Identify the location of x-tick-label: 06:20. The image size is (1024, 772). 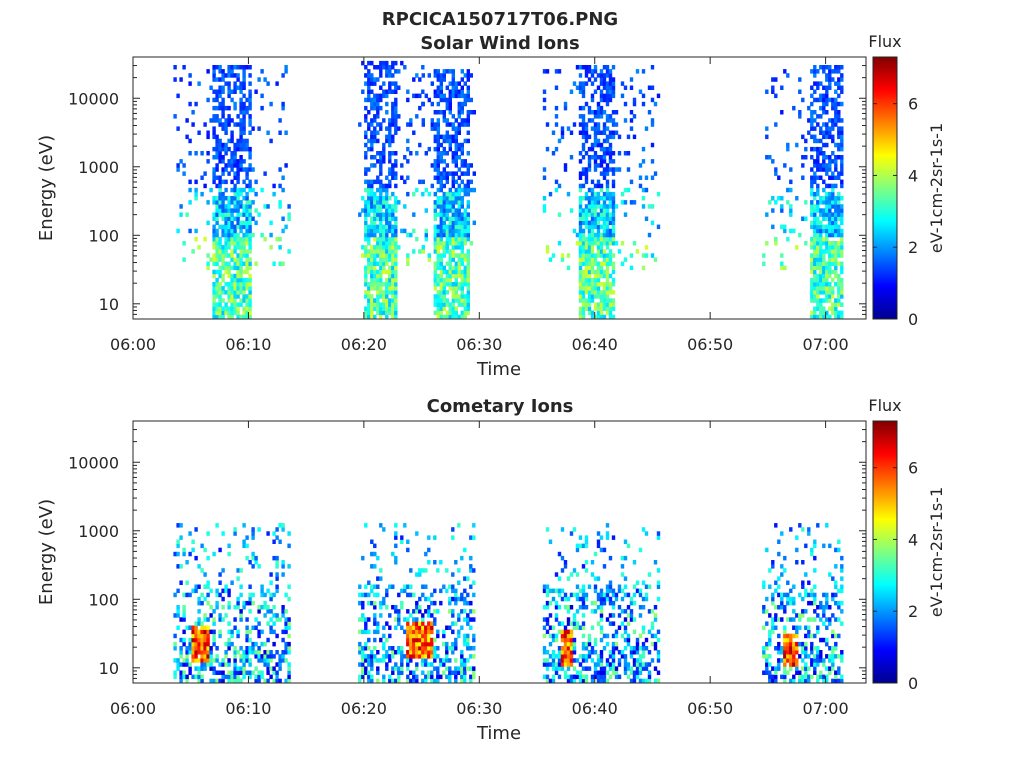
(364, 708).